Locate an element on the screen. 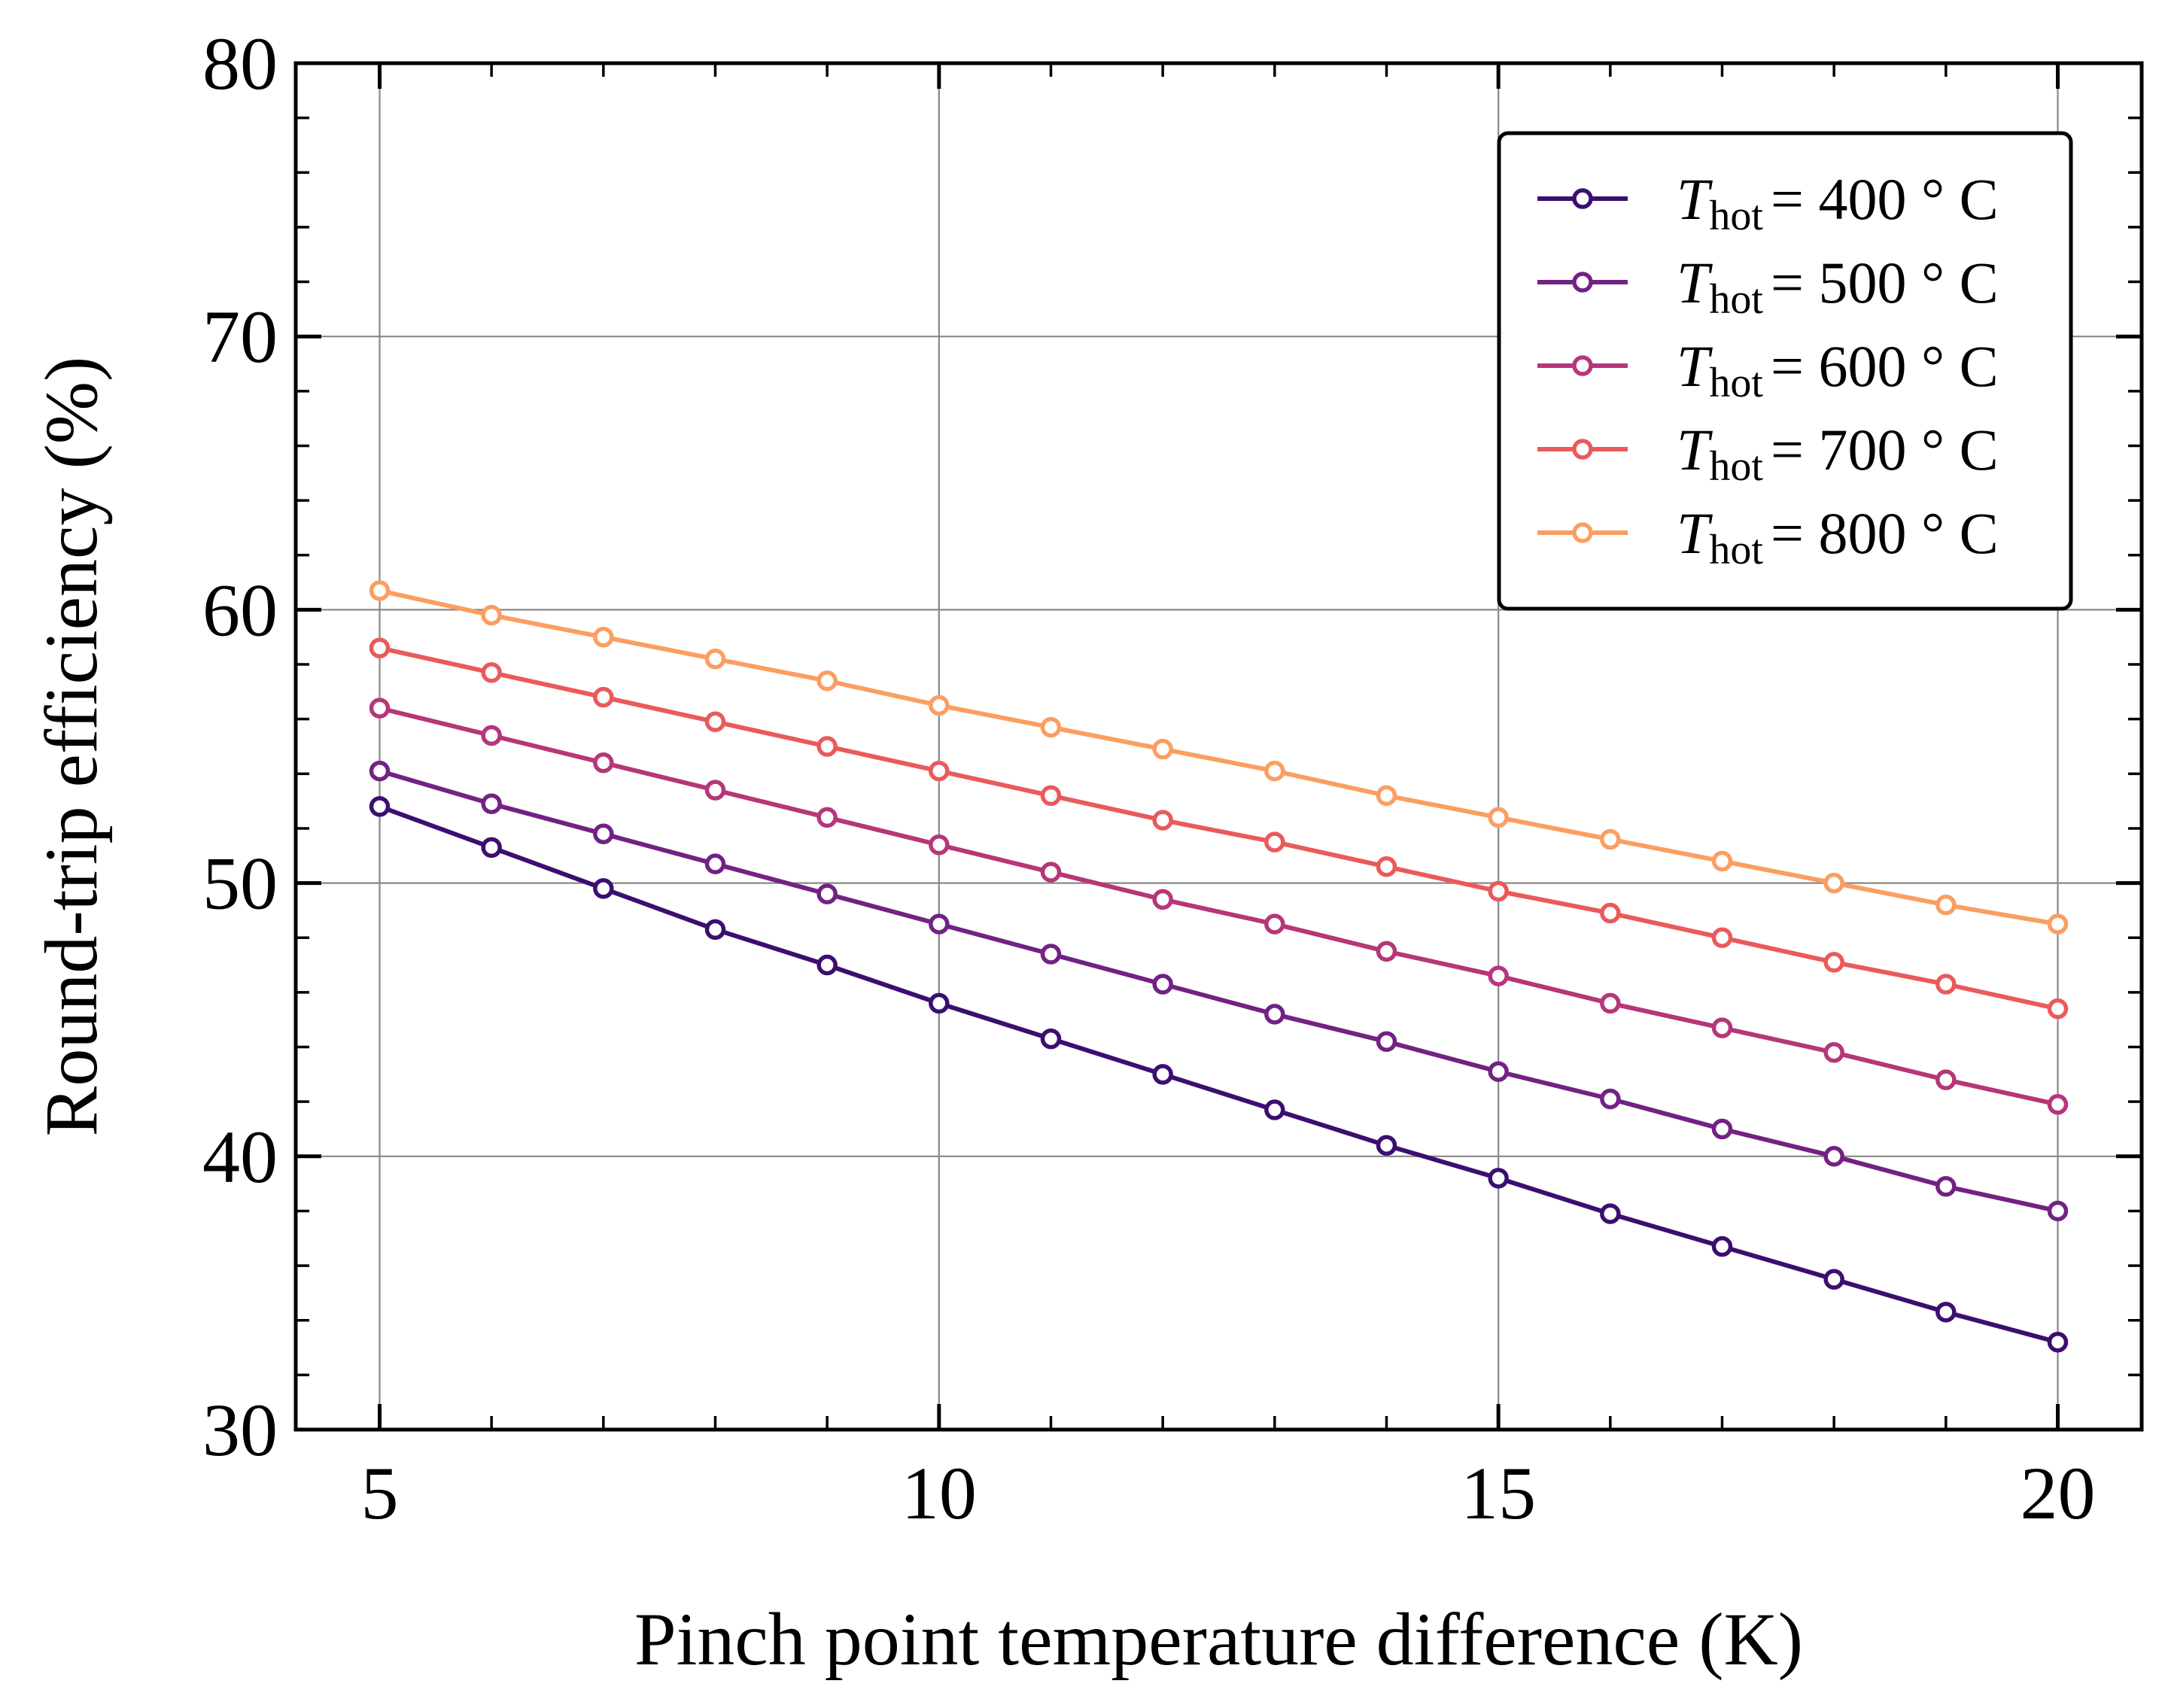  legend-label: Thot = 700 ° C is located at coordinates (1838, 453).